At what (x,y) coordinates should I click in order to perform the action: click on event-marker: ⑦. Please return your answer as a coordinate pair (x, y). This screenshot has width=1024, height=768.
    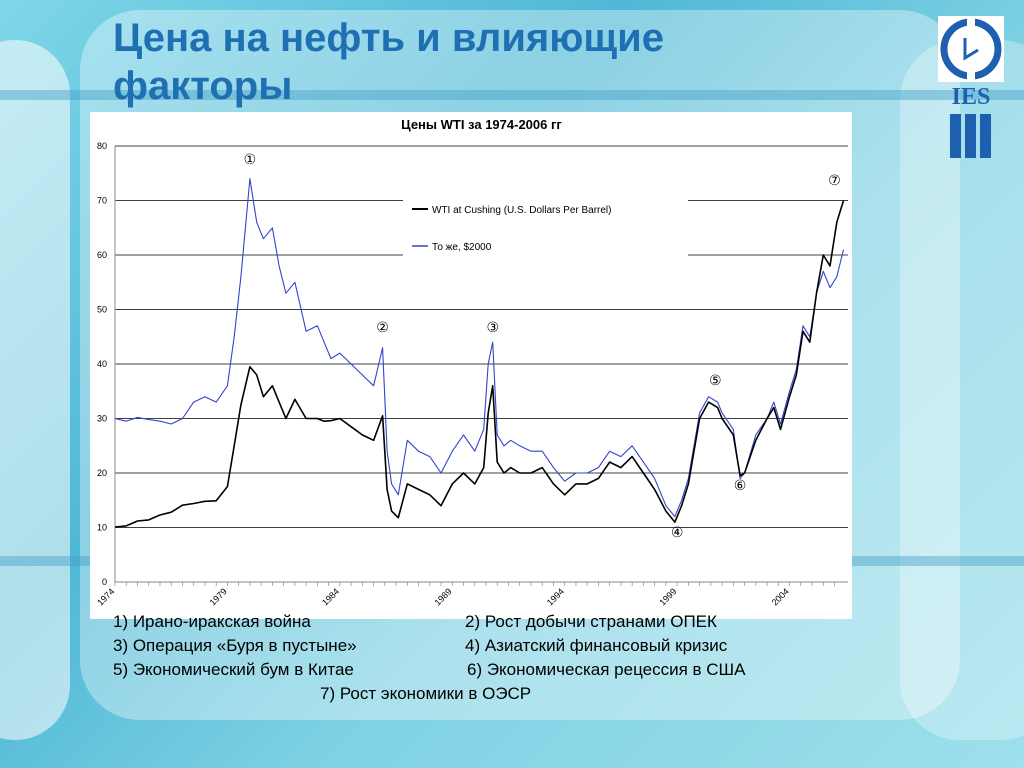
    Looking at the image, I should click on (834, 181).